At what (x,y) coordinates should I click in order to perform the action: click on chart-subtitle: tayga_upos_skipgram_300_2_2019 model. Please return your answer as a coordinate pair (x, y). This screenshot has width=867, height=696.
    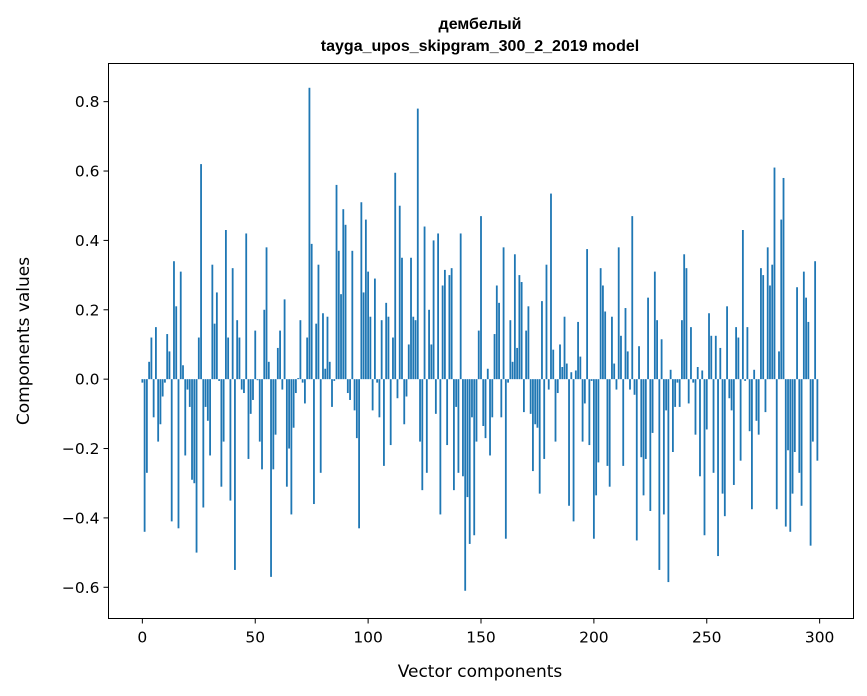
    Looking at the image, I should click on (480, 46).